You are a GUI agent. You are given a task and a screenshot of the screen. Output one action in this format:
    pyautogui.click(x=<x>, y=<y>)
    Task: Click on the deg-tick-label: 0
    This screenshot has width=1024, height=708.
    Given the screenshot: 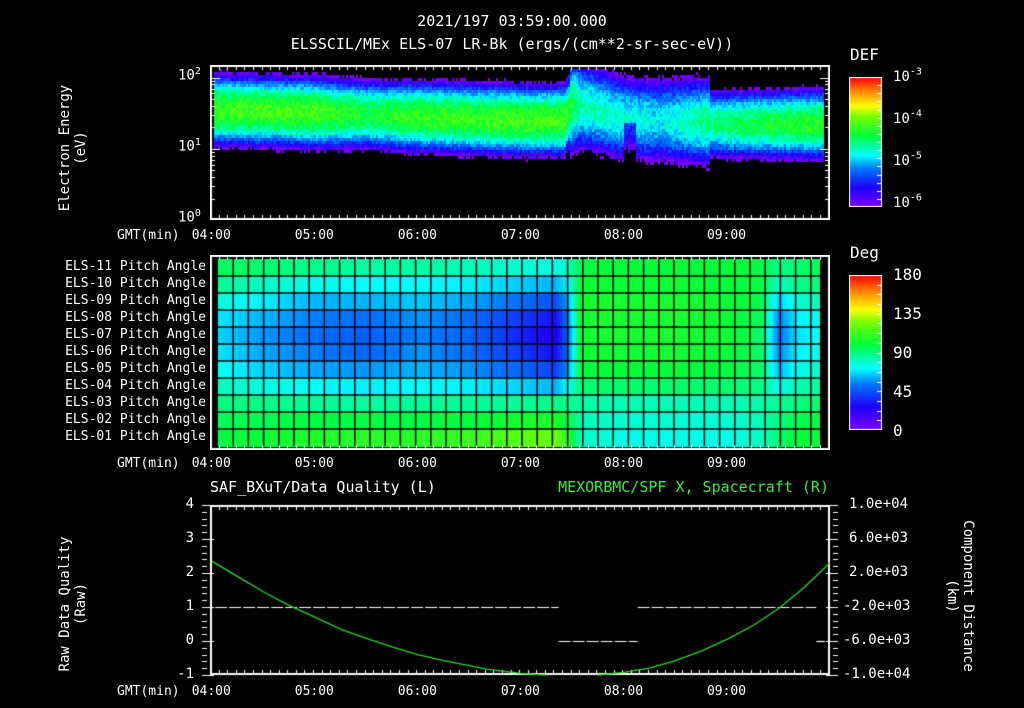 What is the action you would take?
    pyautogui.click(x=898, y=430)
    